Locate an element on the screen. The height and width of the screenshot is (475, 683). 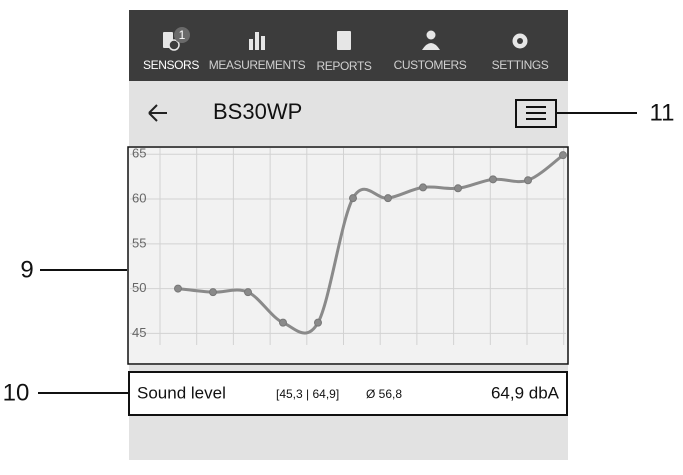
nav-tab: CUSTOMERS is located at coordinates (431, 65).